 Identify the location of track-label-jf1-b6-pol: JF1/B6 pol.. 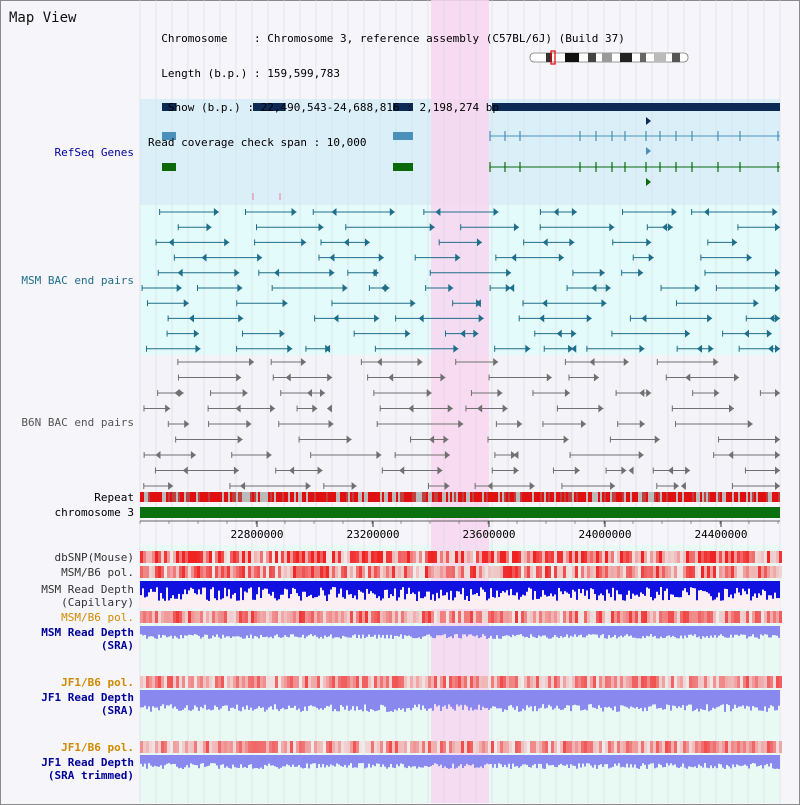
(97, 682).